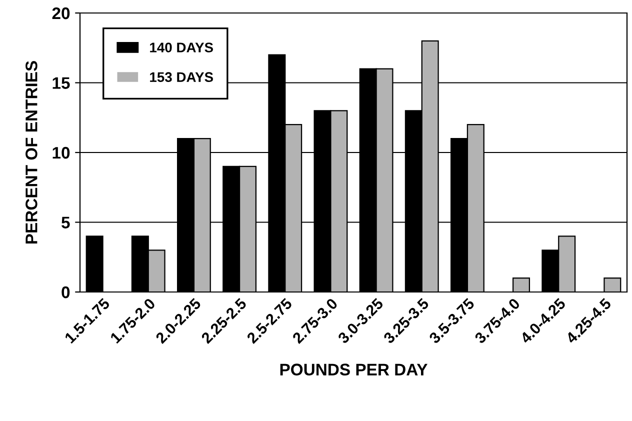 The width and height of the screenshot is (632, 421). Describe the element at coordinates (61, 13) in the screenshot. I see `y-tick-label: 20` at that location.